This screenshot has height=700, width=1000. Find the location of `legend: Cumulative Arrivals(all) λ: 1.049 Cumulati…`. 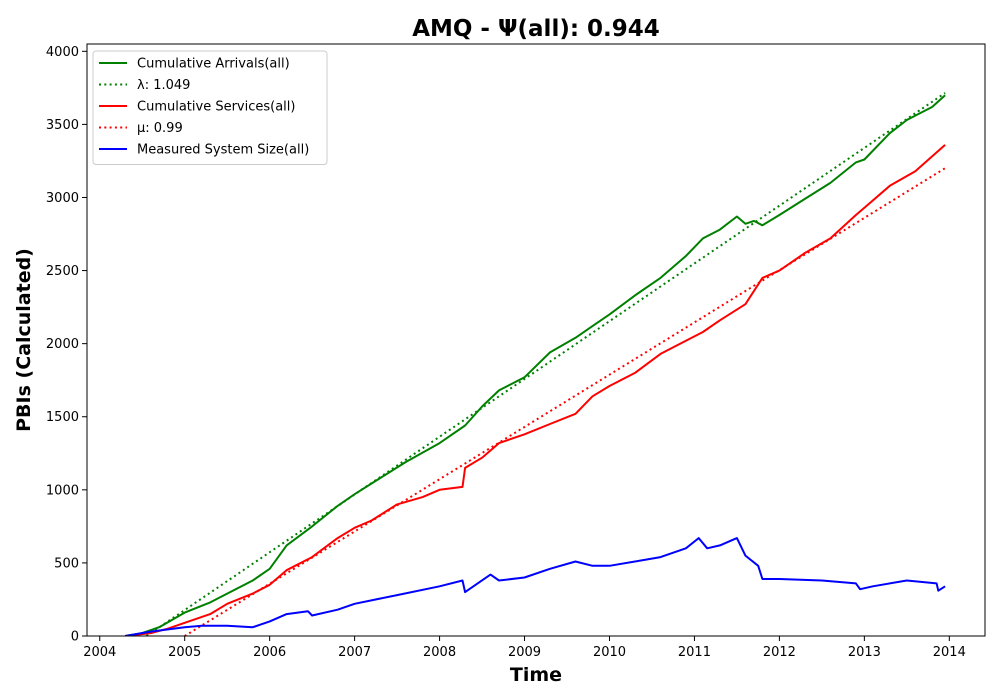

legend: Cumulative Arrivals(all) λ: 1.049 Cumulati… is located at coordinates (210, 107).